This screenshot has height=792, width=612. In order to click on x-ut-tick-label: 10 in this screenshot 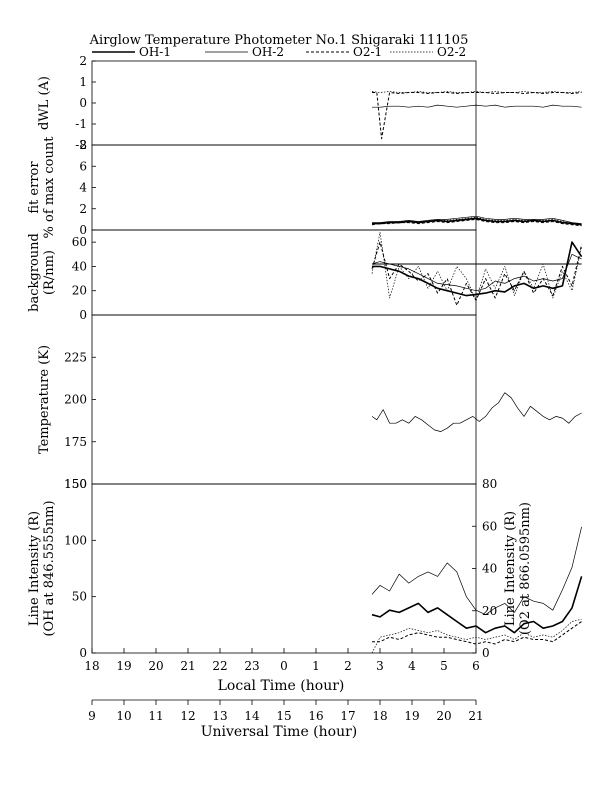, I will do `click(123, 716)`.